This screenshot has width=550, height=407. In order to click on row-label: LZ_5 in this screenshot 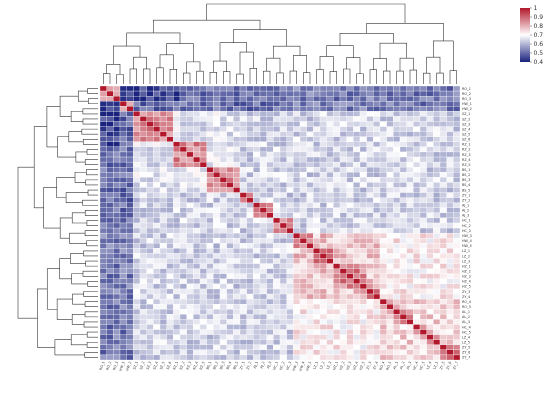, I will do `click(466, 343)`.